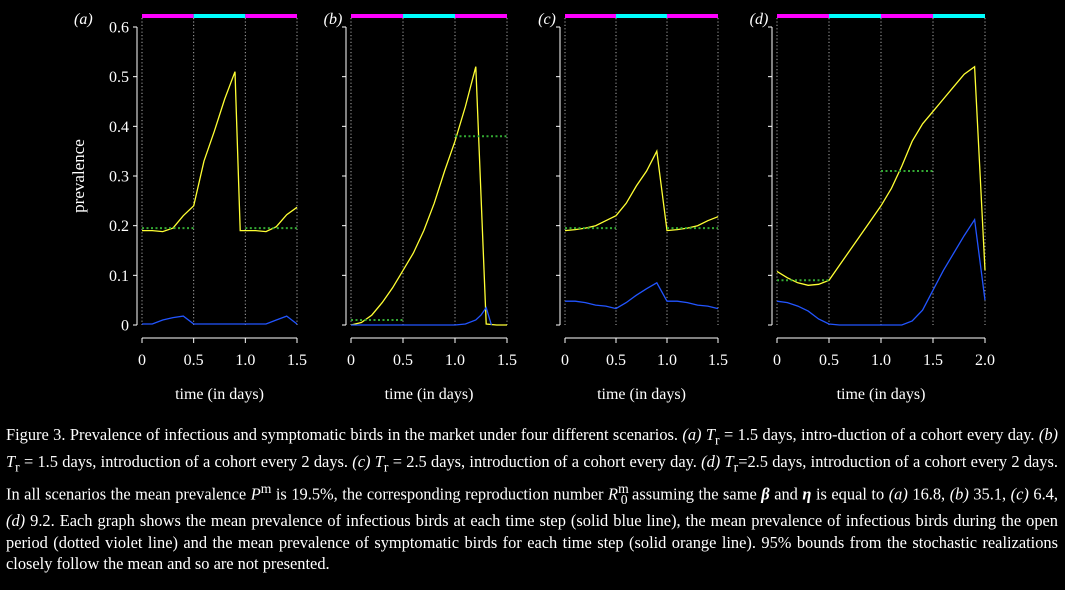 The image size is (1065, 590). Describe the element at coordinates (989, 494) in the screenshot. I see `caption-text: 35.1,` at that location.